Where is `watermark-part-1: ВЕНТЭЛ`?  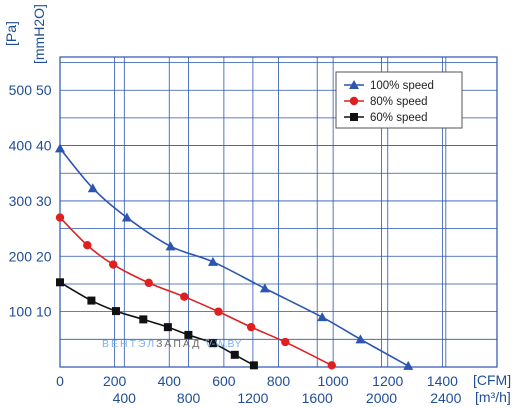
watermark-part-1: ВЕНТЭЛ is located at coordinates (129, 344).